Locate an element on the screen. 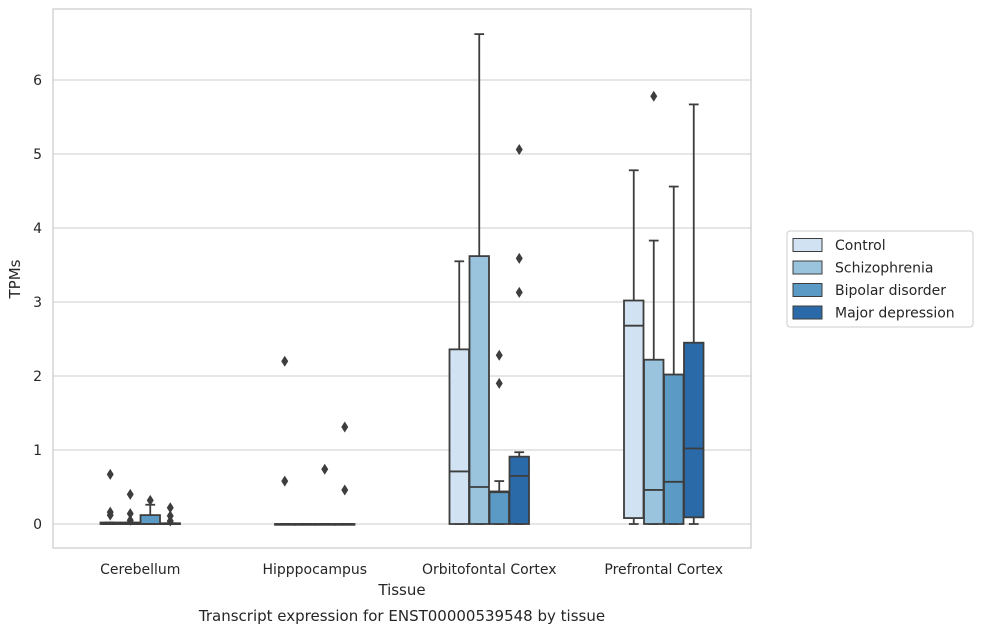 Image resolution: width=983 pixels, height=634 pixels. y-axis-label: TPMs is located at coordinates (15, 279).